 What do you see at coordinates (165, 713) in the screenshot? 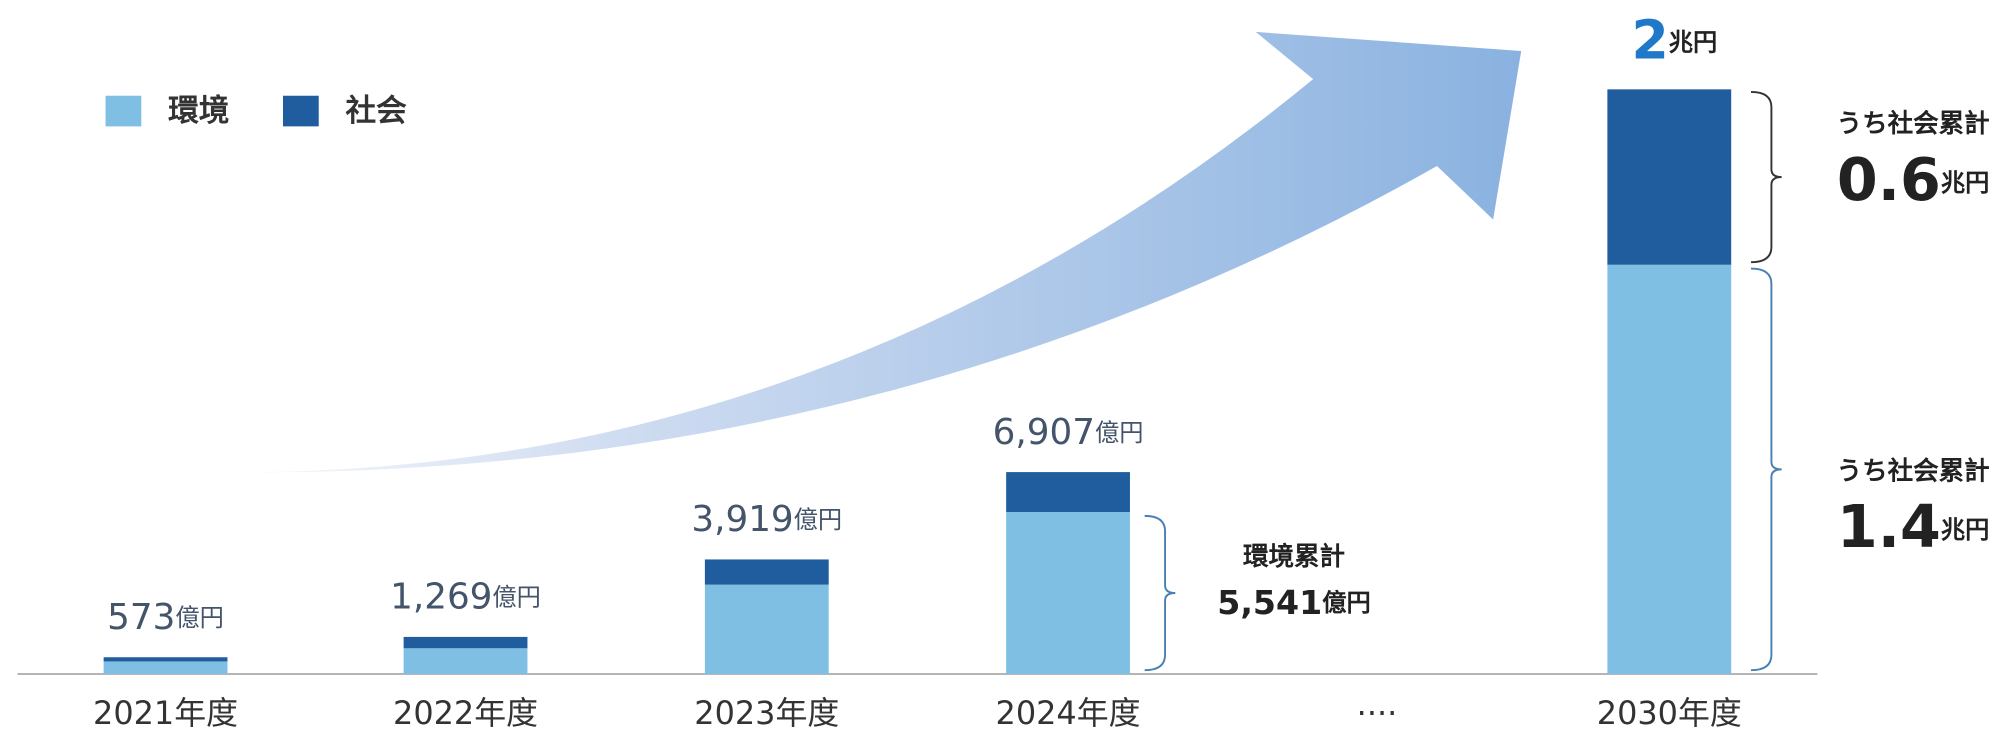
I see `x-tick-label: 2021年度` at bounding box center [165, 713].